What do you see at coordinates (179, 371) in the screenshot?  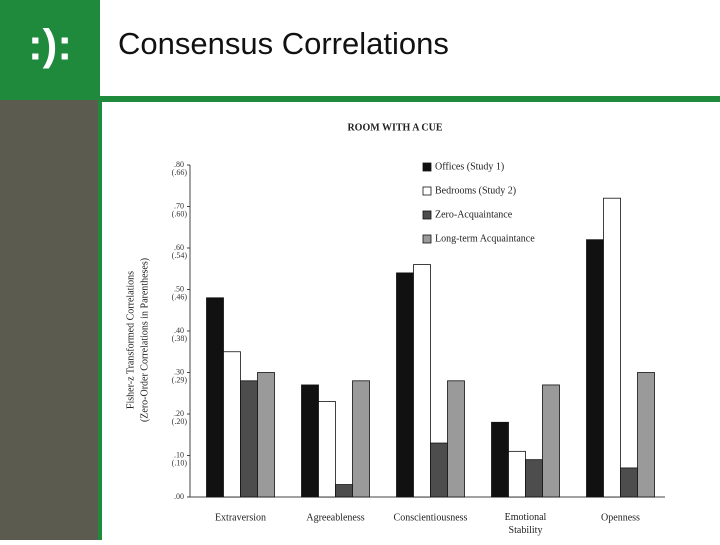 I see `y-tick-label: .30` at bounding box center [179, 371].